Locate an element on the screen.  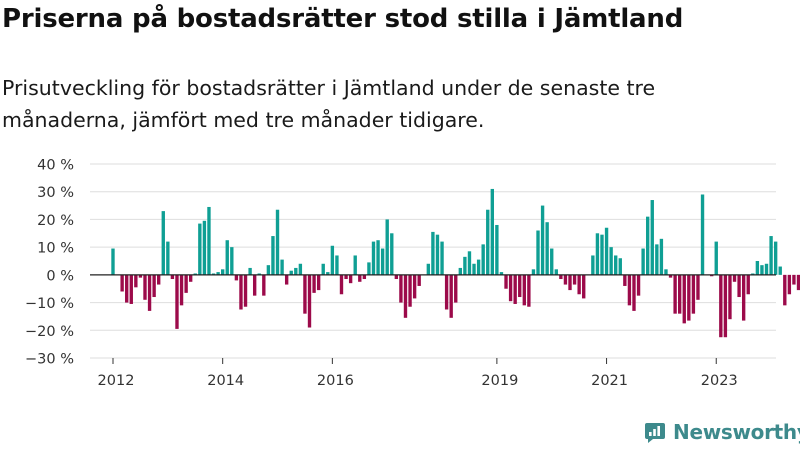
x-axis: 2012201420162019202120232025 is located at coordinates (418, 373).